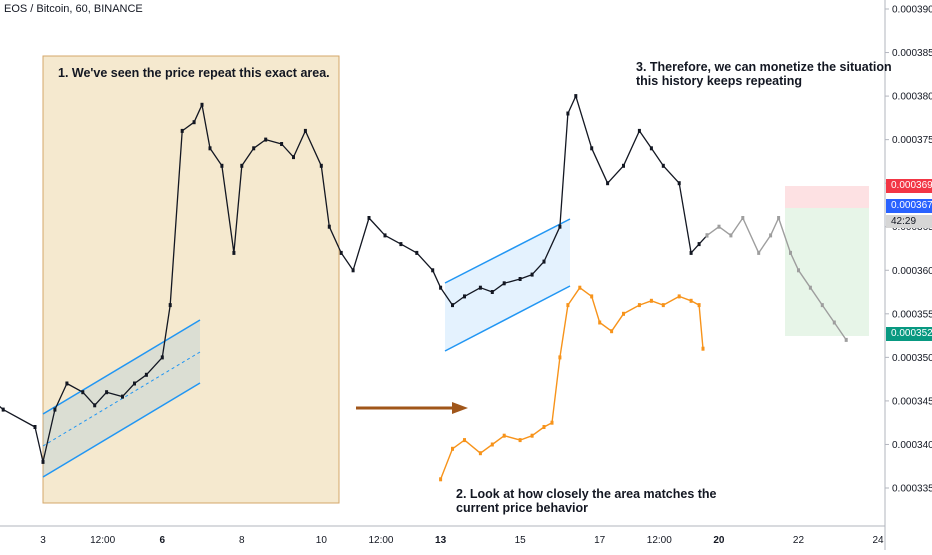 This screenshot has width=932, height=555. Describe the element at coordinates (909, 186) in the screenshot. I see `stop-price-tag: 0.0003696` at that location.